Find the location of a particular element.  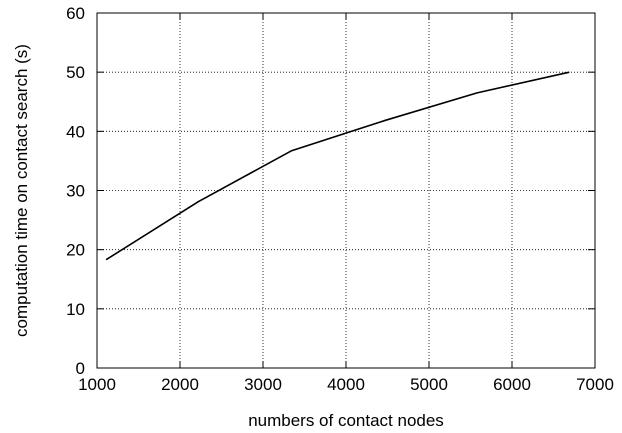

y-tick-label: 60 is located at coordinates (75, 13).